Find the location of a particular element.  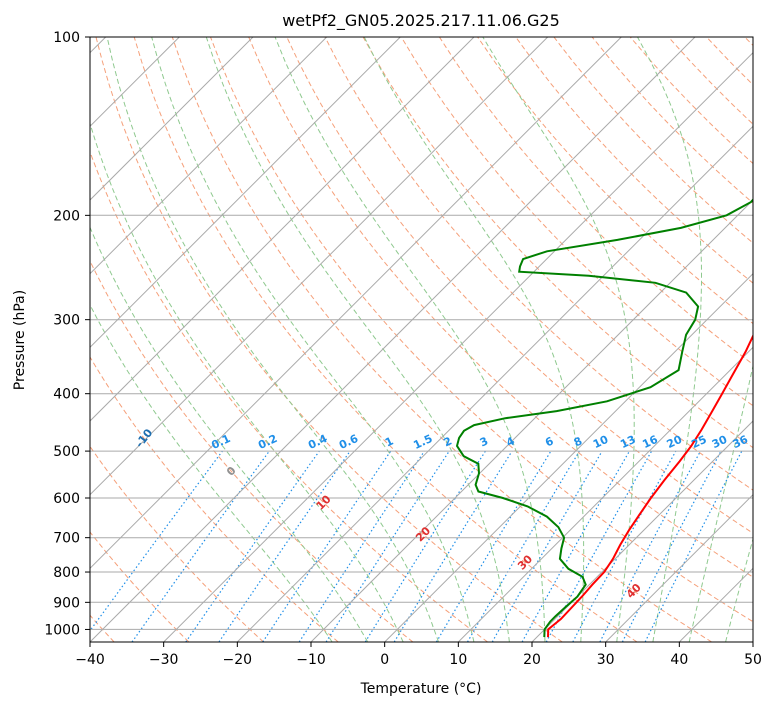

mixing-ratio-label: 10 is located at coordinates (601, 442).